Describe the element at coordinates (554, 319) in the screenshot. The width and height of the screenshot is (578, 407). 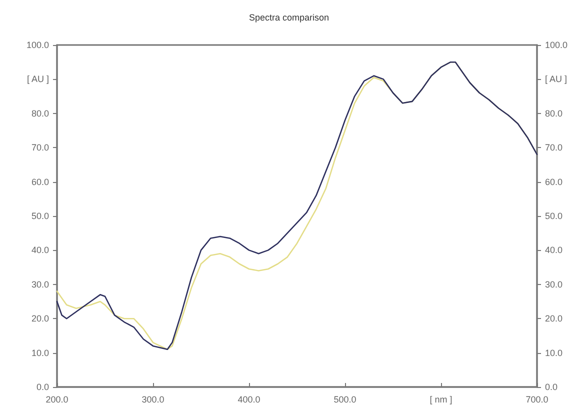
I see `y2-tick-label: 20.0` at that location.